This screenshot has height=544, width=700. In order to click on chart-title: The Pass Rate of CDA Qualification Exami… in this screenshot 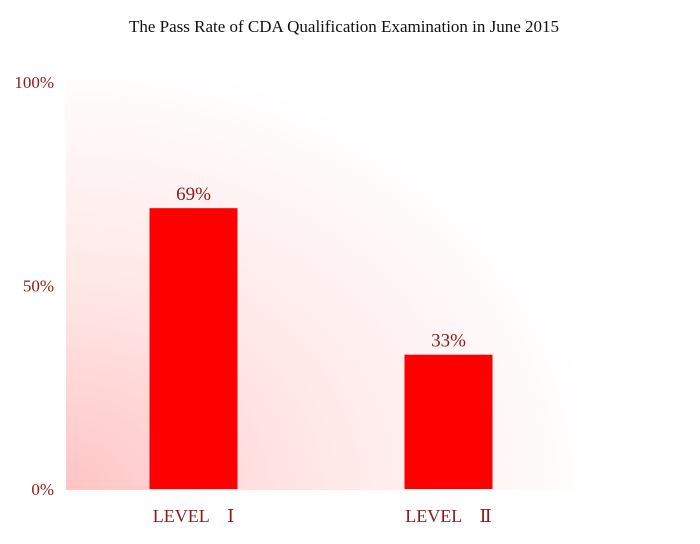, I will do `click(344, 26)`.